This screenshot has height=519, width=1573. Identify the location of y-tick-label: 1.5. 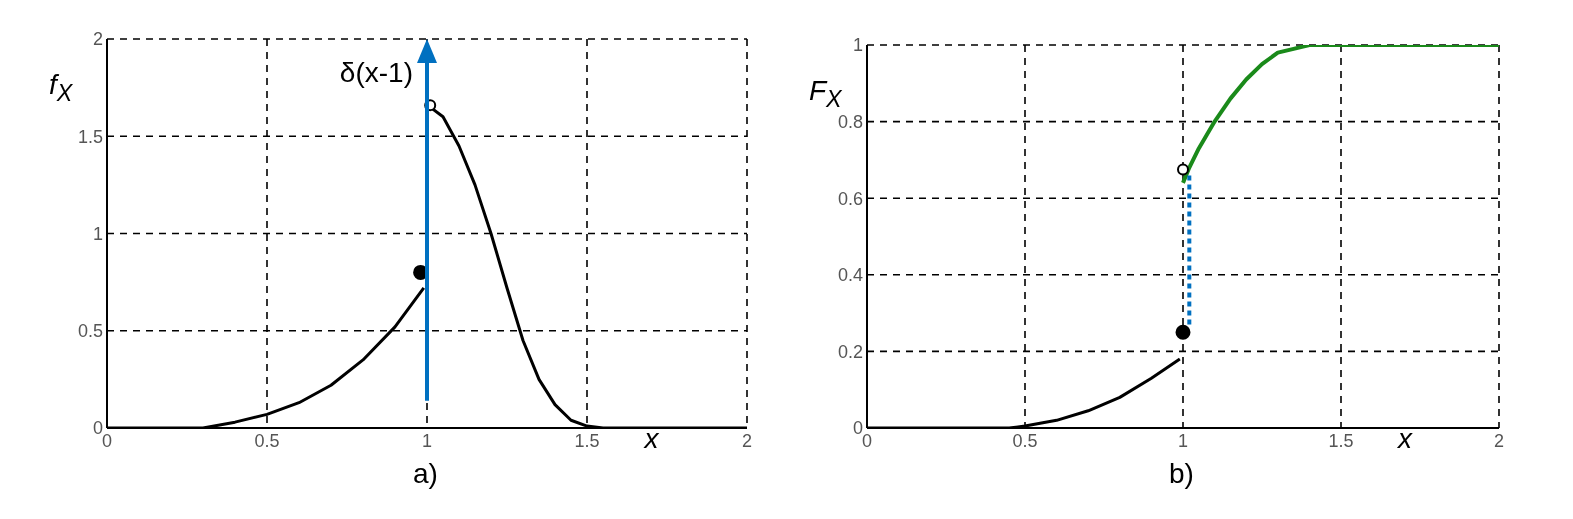
(90, 136).